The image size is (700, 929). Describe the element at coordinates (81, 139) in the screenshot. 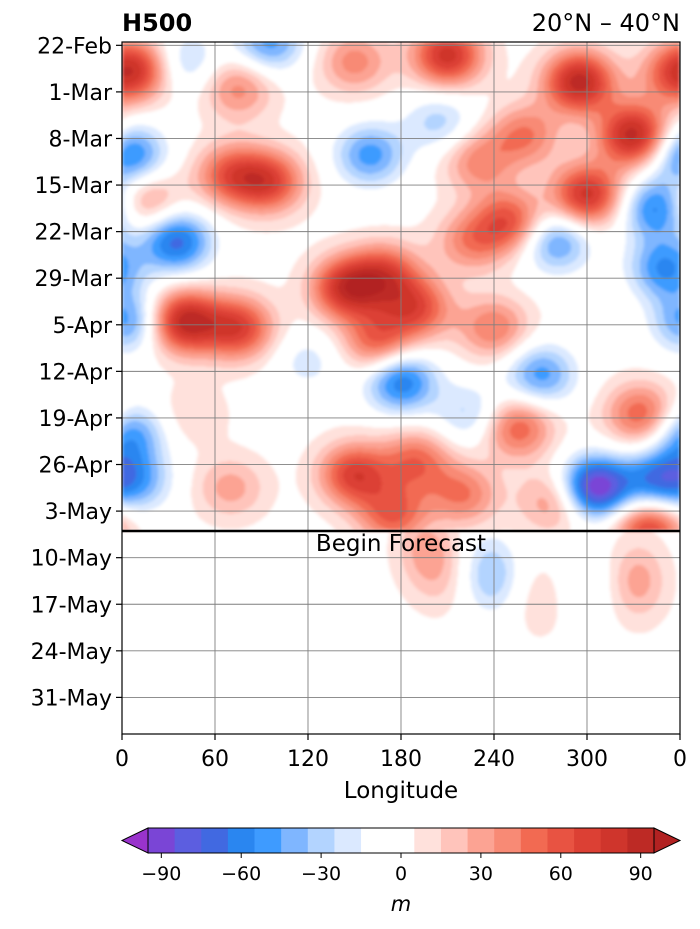

I see `y-tick-label: 8-Mar` at that location.